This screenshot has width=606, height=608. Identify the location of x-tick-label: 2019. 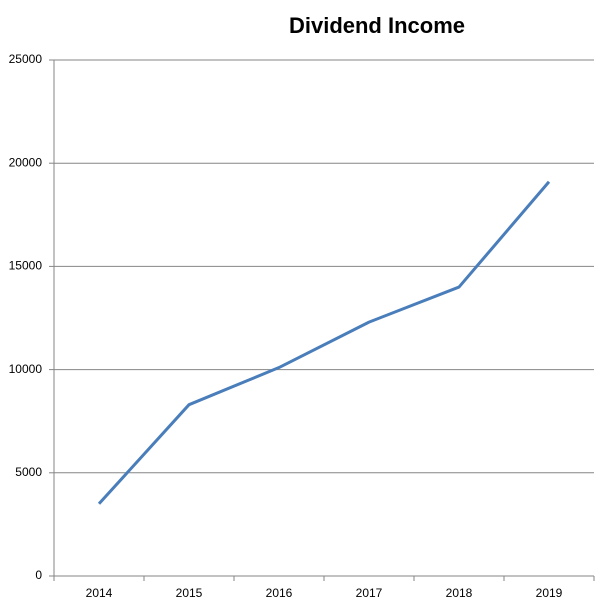
(549, 593).